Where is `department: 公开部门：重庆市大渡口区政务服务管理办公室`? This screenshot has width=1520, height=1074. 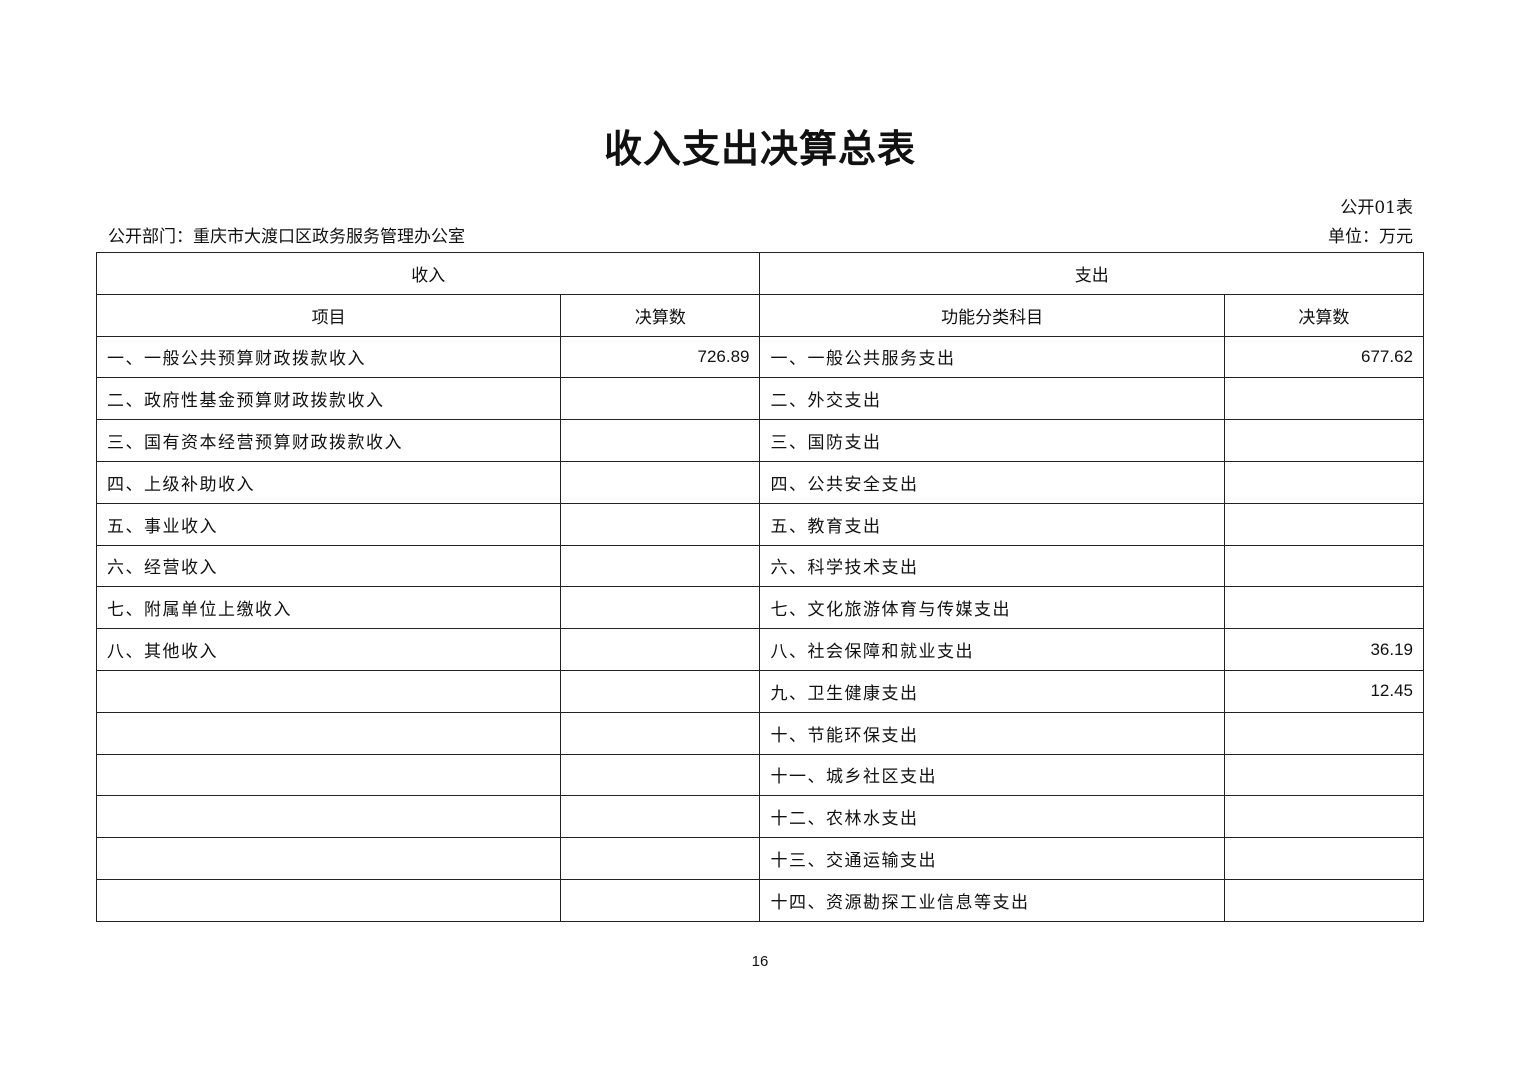 department: 公开部门：重庆市大渡口区政务服务管理办公室 is located at coordinates (286, 237).